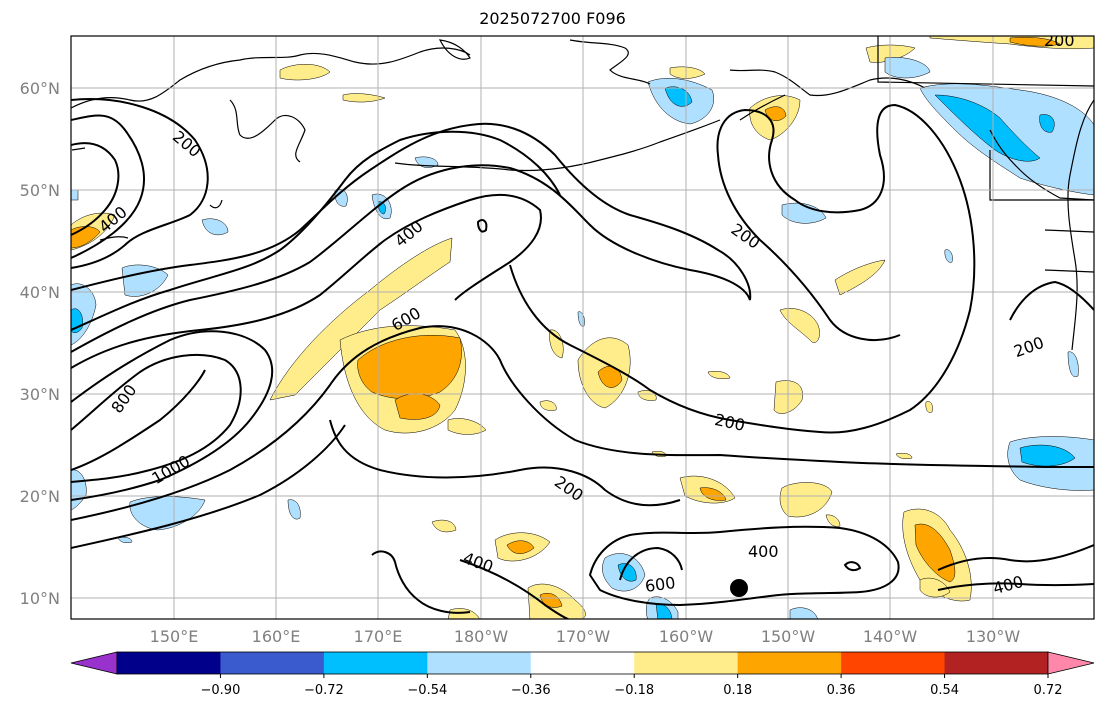 The width and height of the screenshot is (1105, 712). I want to click on lon-tick-label: 130°W, so click(993, 636).